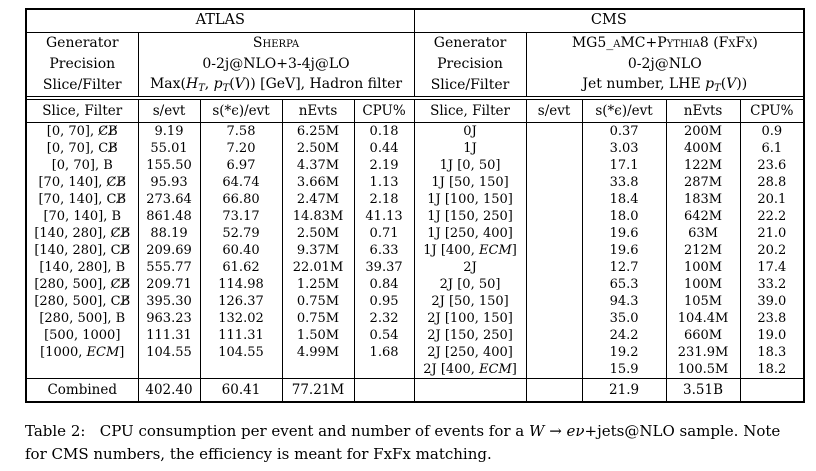 The height and width of the screenshot is (471, 816). What do you see at coordinates (168, 318) in the screenshot?
I see `data-cell: 963.23` at bounding box center [168, 318].